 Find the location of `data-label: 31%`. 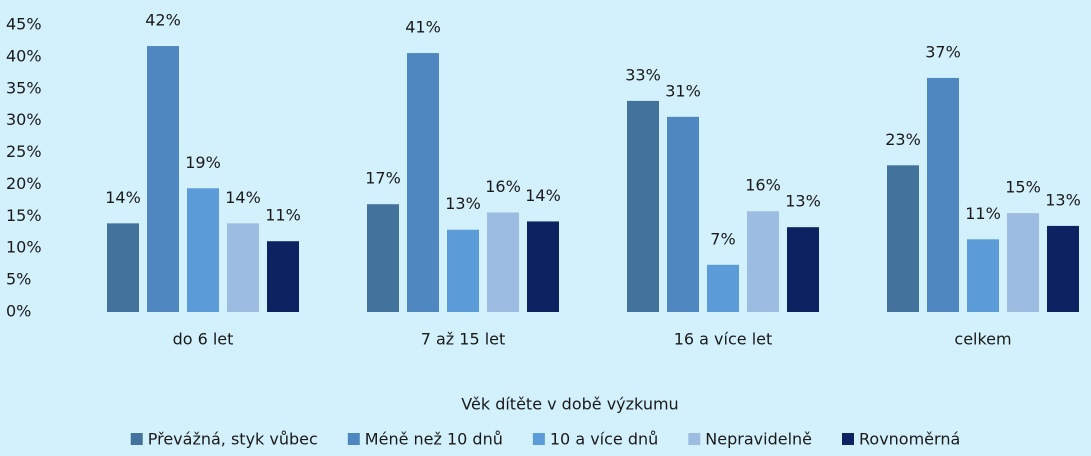

data-label: 31% is located at coordinates (683, 90).